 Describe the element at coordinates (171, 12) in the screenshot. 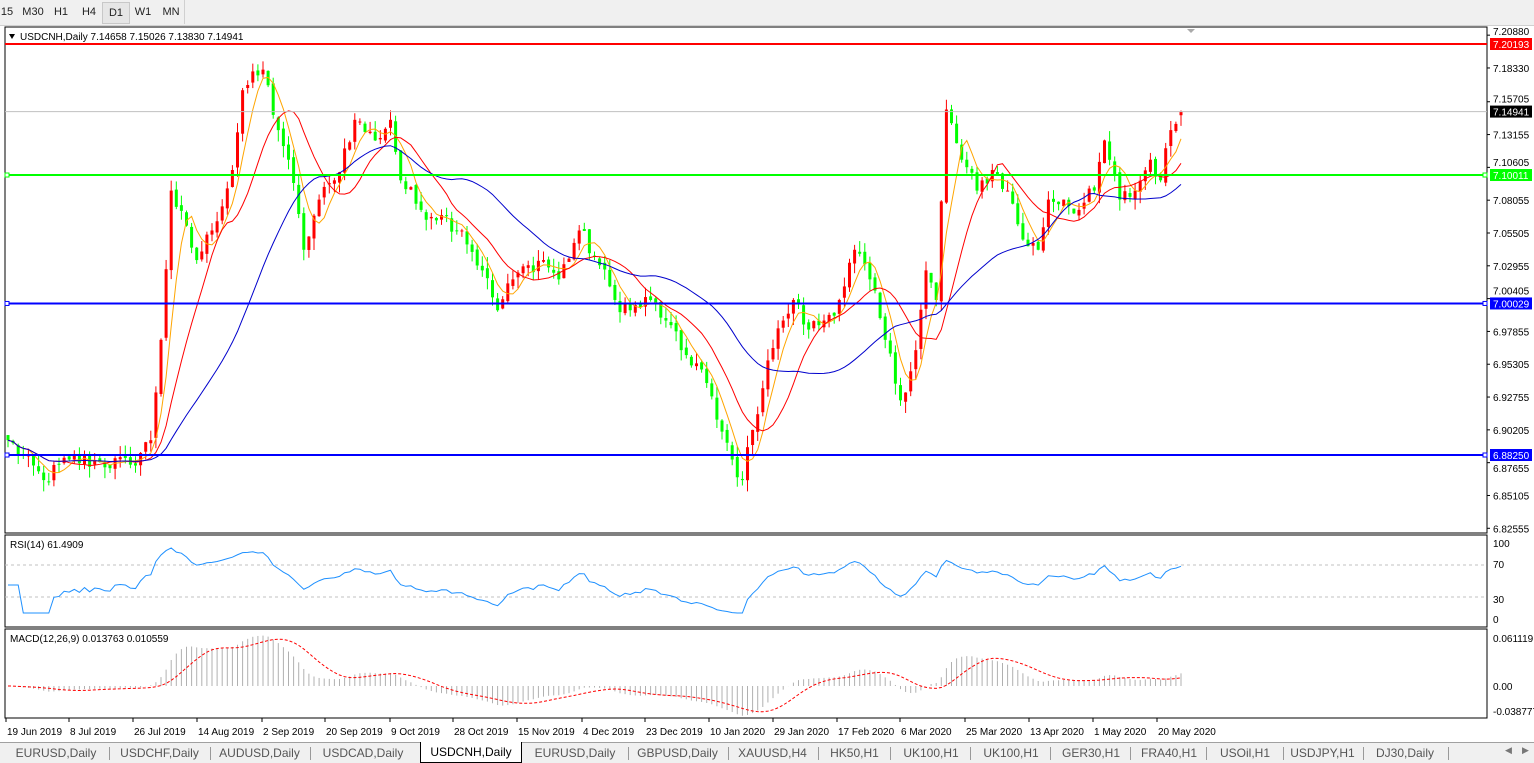

I see `timeframe-button-mn: MN` at that location.